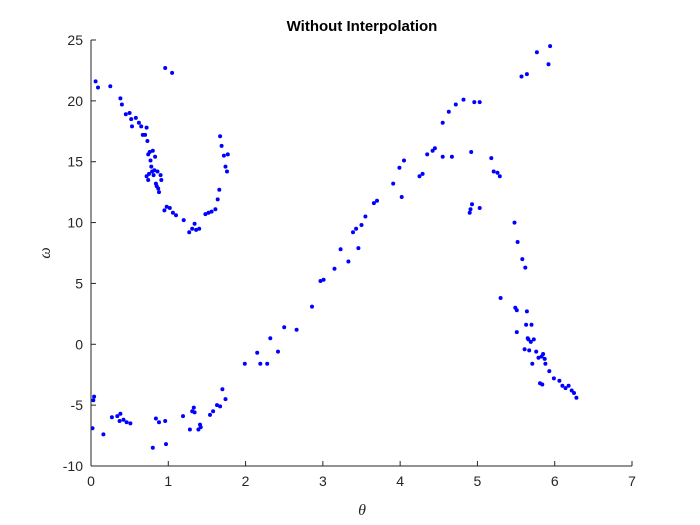  Describe the element at coordinates (555, 481) in the screenshot. I see `x-tick-label: 6` at that location.